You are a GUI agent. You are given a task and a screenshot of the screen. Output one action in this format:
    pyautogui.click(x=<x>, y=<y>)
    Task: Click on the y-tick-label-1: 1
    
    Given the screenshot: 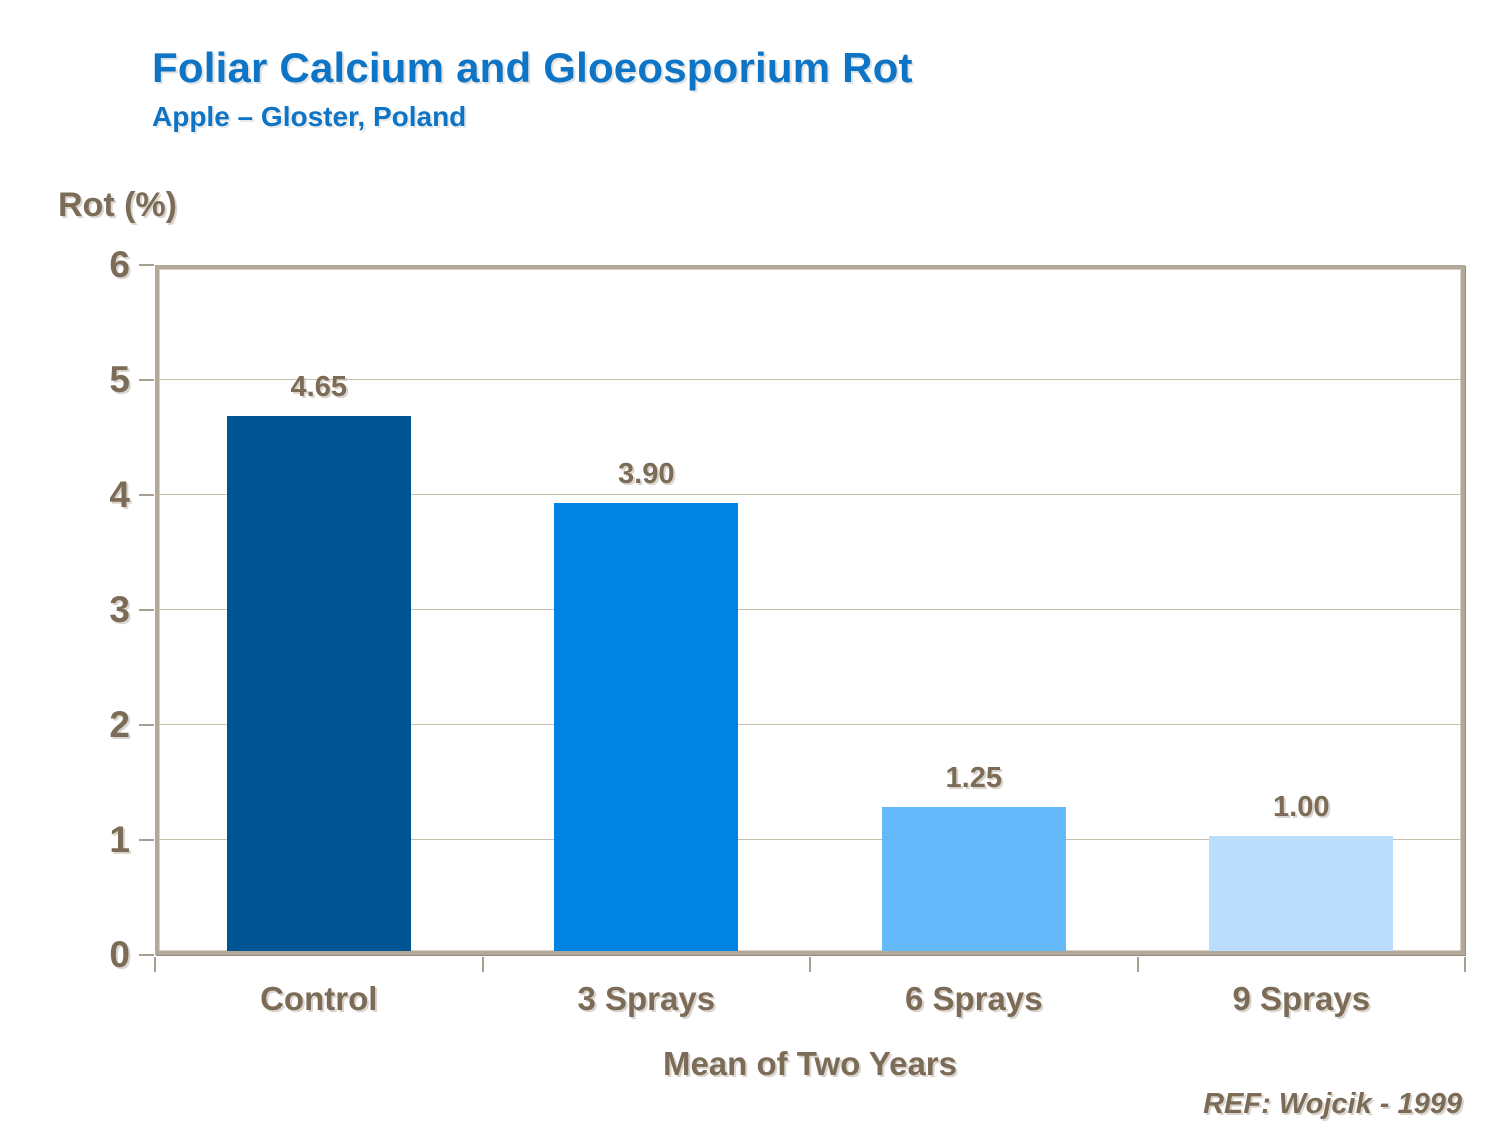 What is the action you would take?
    pyautogui.click(x=119, y=839)
    